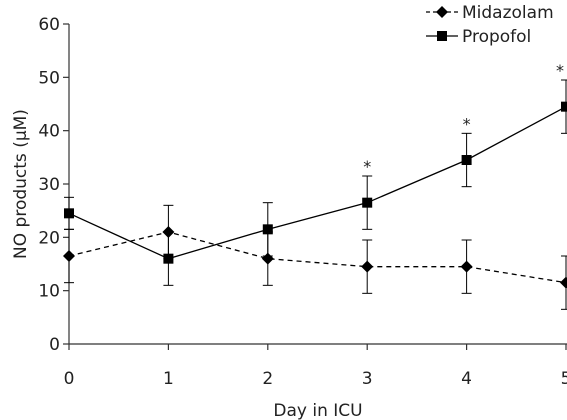 This screenshot has height=420, width=567. What do you see at coordinates (490, 25) in the screenshot?
I see `legend: Midazolam Propofol` at bounding box center [490, 25].